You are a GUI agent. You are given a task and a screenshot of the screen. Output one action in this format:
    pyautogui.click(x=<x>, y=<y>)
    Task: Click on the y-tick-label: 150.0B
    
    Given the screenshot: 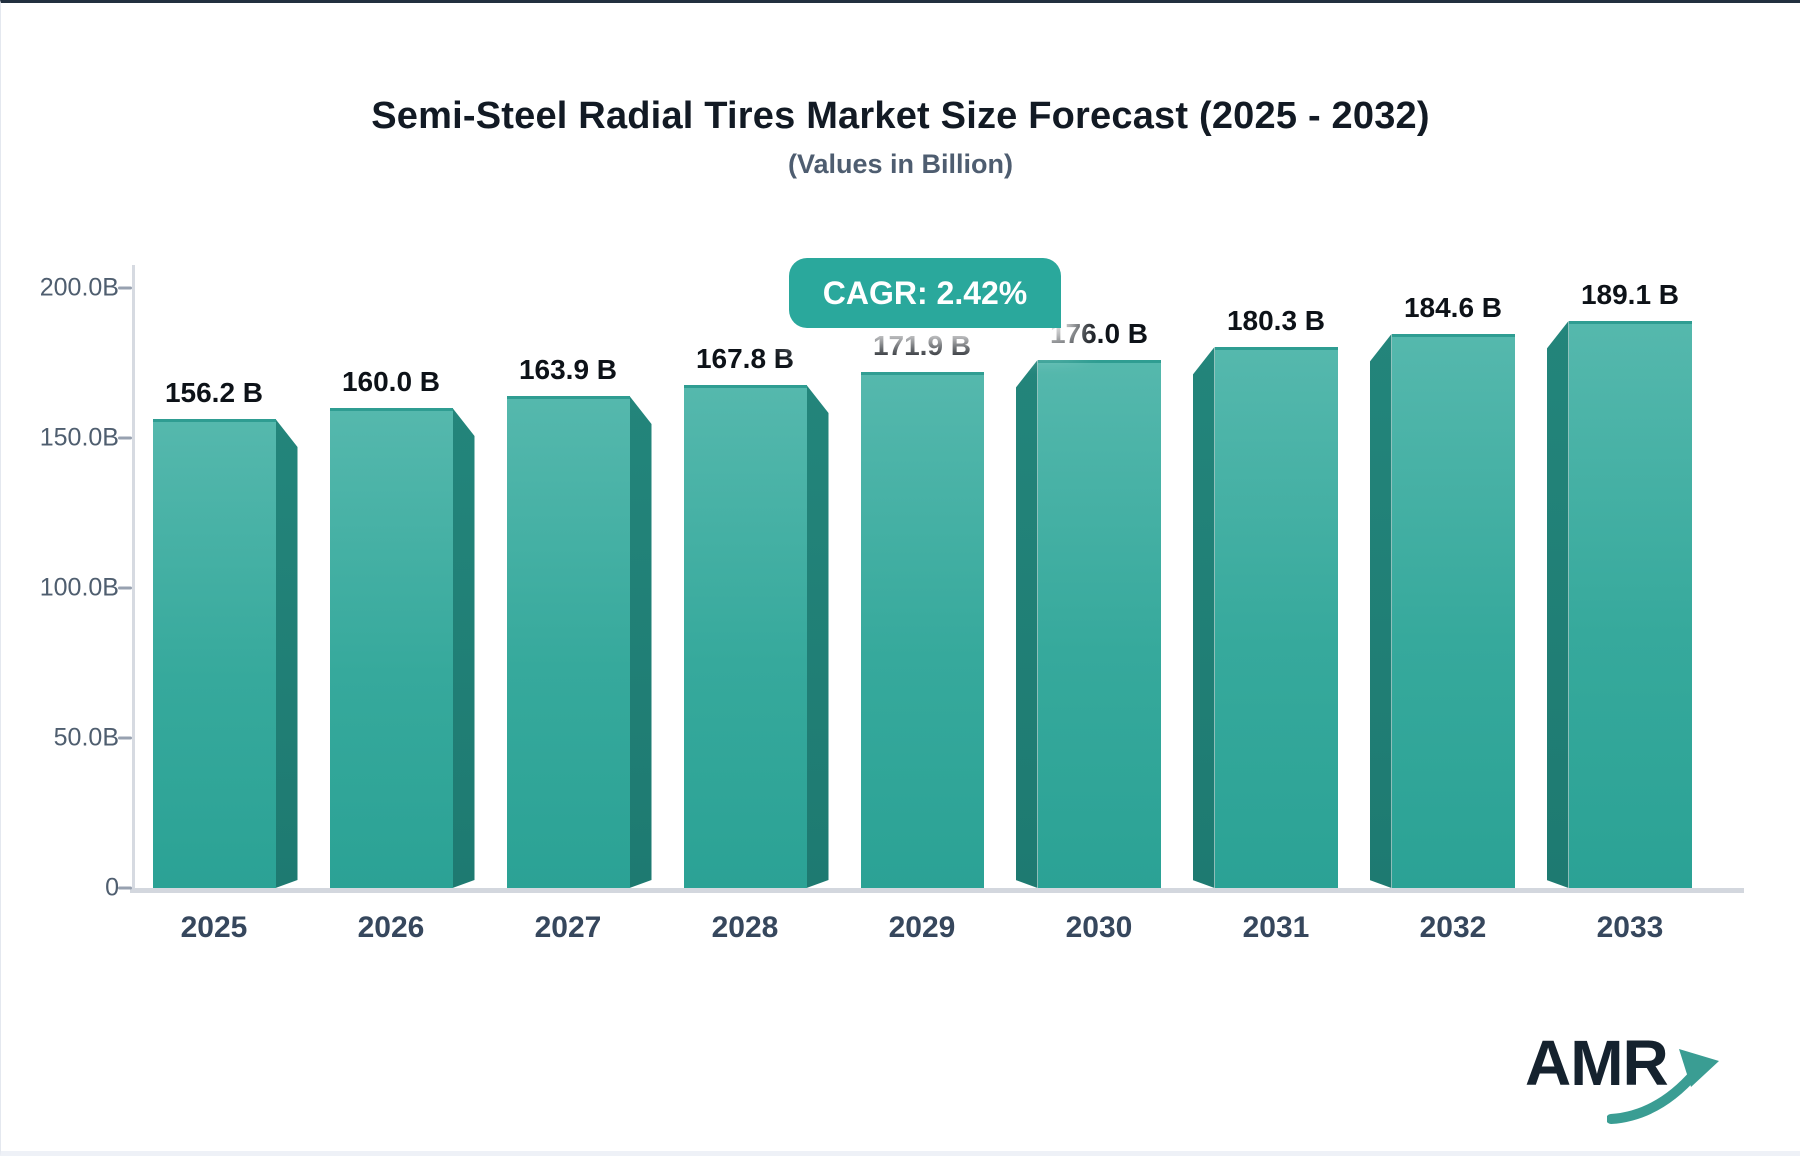 What is the action you would take?
    pyautogui.click(x=79, y=437)
    